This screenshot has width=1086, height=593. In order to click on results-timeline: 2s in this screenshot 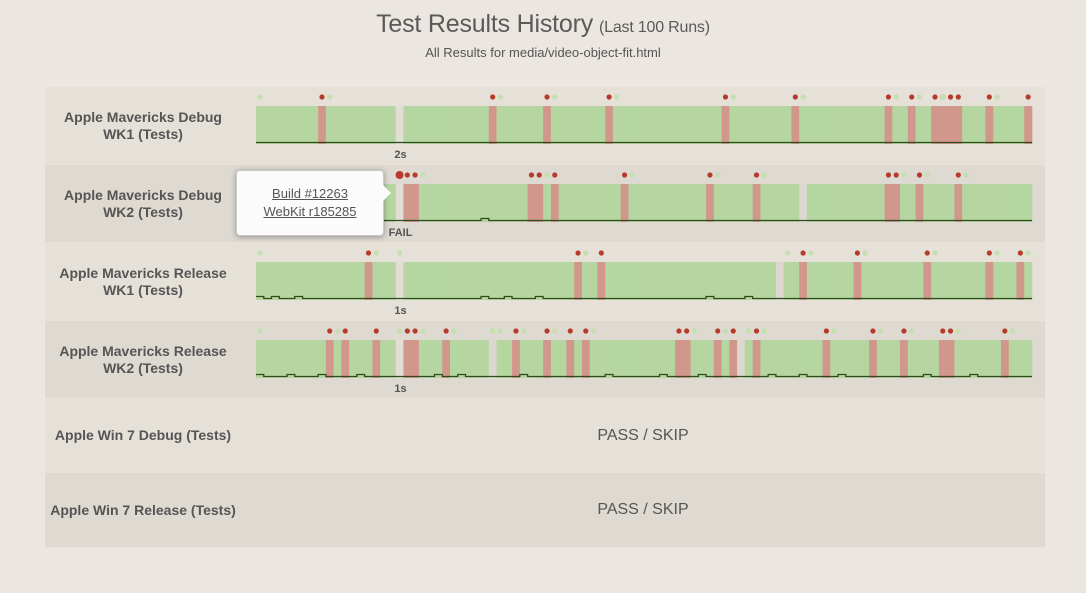, I will do `click(644, 125)`.